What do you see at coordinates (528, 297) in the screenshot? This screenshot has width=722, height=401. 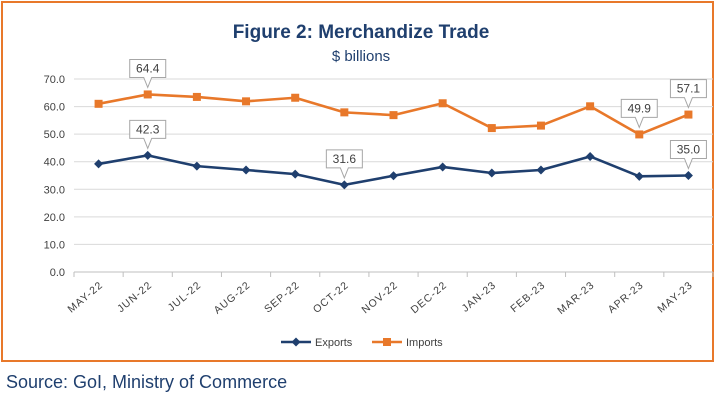 I see `x-tick-label: FEB-23` at bounding box center [528, 297].